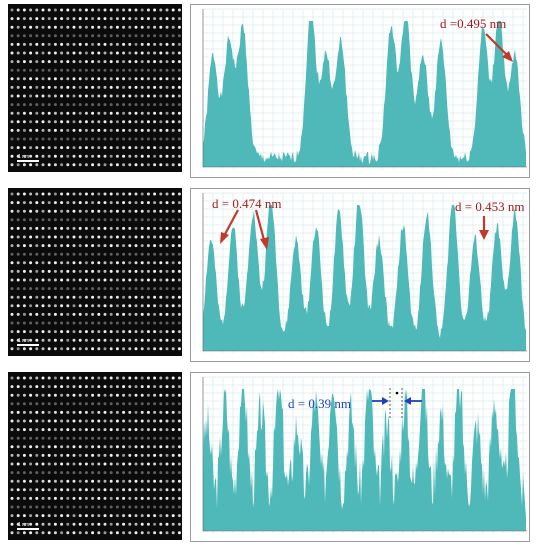 The height and width of the screenshot is (550, 543). What do you see at coordinates (484, 228) in the screenshot?
I see `arrow-icon-2b` at bounding box center [484, 228].